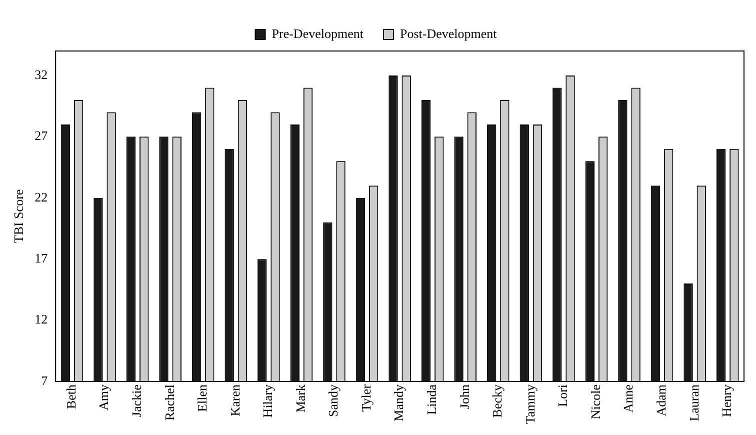 The height and width of the screenshot is (435, 756). Describe the element at coordinates (497, 401) in the screenshot. I see `x-tick-label: Becky` at that location.